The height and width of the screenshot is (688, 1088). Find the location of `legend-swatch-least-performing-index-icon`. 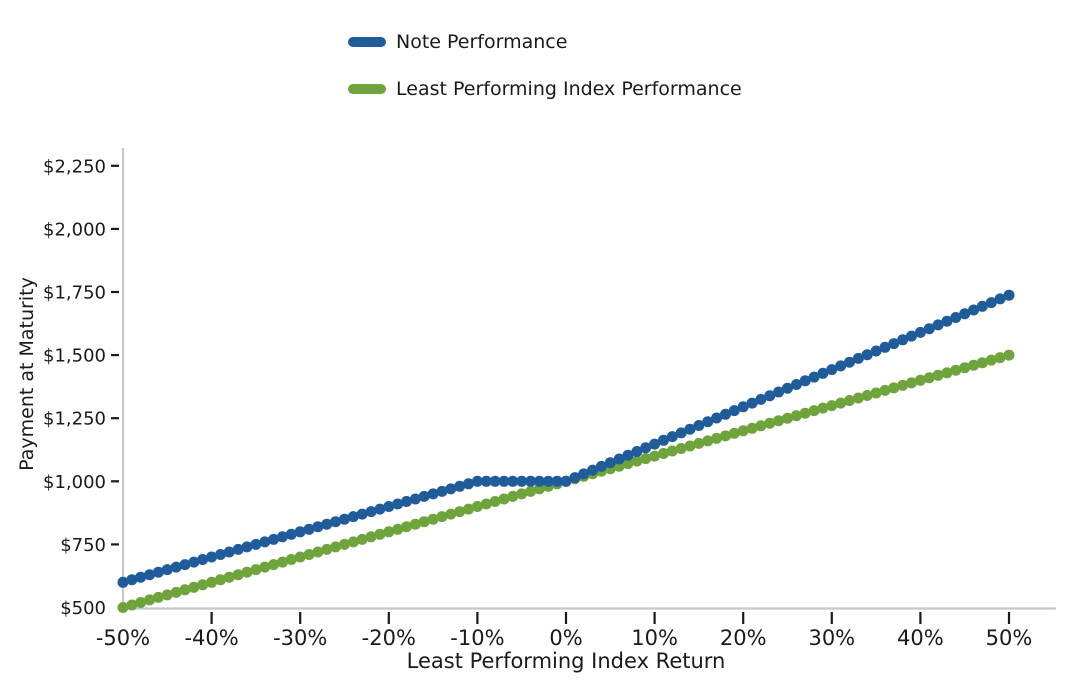

legend-swatch-least-performing-index-icon is located at coordinates (367, 89).